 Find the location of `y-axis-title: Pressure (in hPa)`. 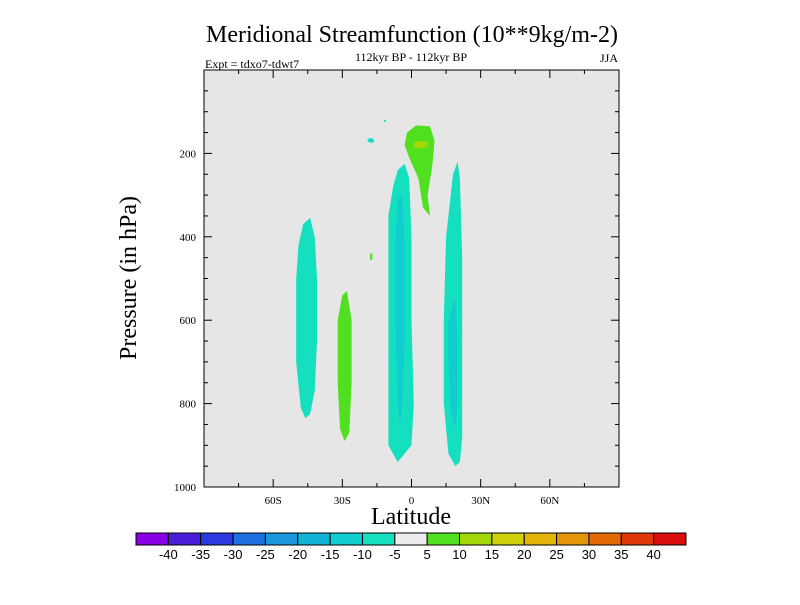

y-axis-title: Pressure (in hPa) is located at coordinates (129, 278).